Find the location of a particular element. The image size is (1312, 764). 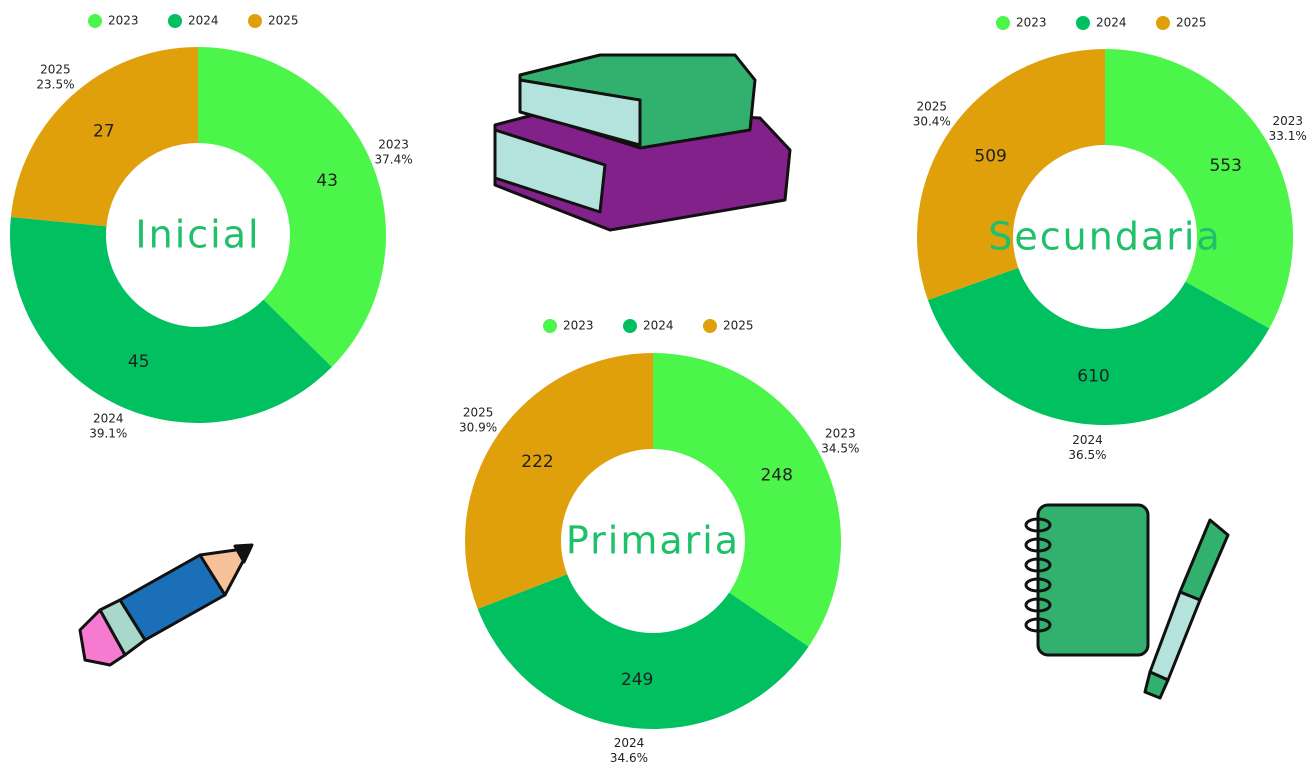

pencil-illustration is located at coordinates (166, 605).